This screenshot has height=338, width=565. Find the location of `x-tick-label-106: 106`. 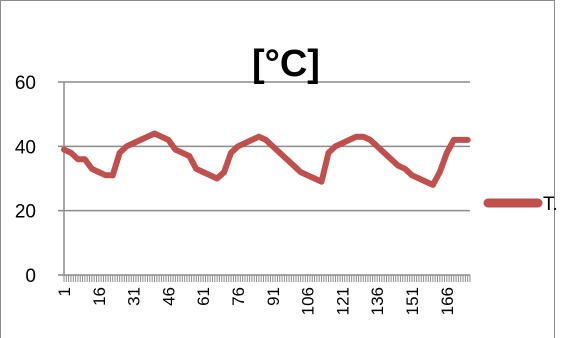

x-tick-label-106: 106 is located at coordinates (308, 301).